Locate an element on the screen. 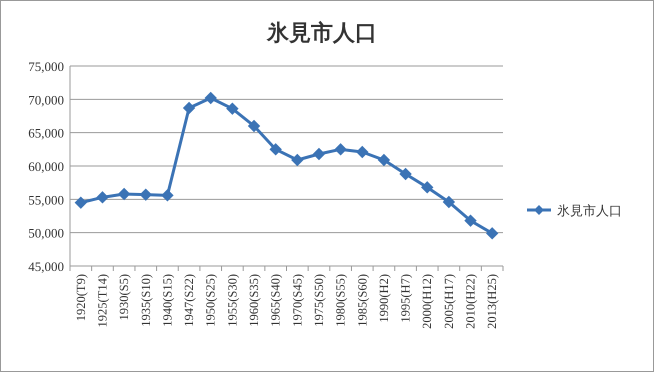 This screenshot has width=654, height=372. chart-title: 氷見市人口 is located at coordinates (321, 32).